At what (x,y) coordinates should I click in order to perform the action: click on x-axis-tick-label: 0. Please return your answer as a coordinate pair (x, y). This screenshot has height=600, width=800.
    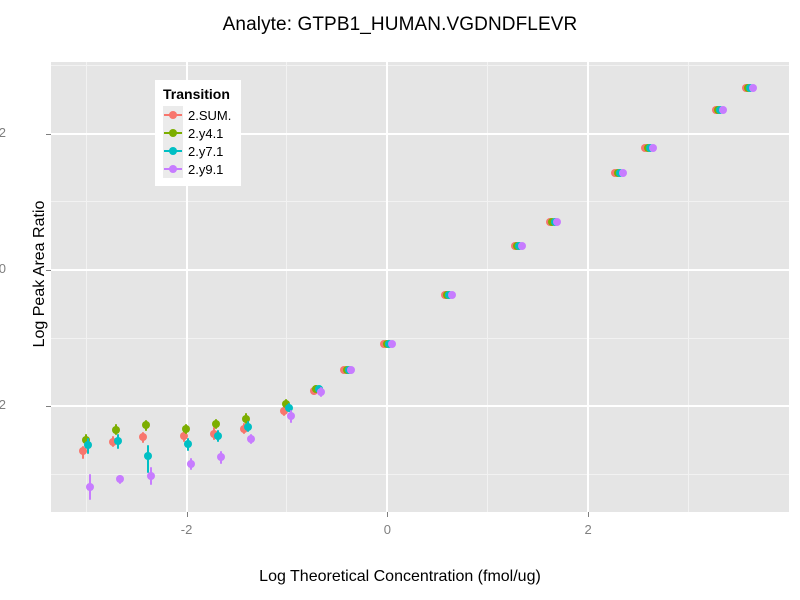
    Looking at the image, I should click on (387, 529).